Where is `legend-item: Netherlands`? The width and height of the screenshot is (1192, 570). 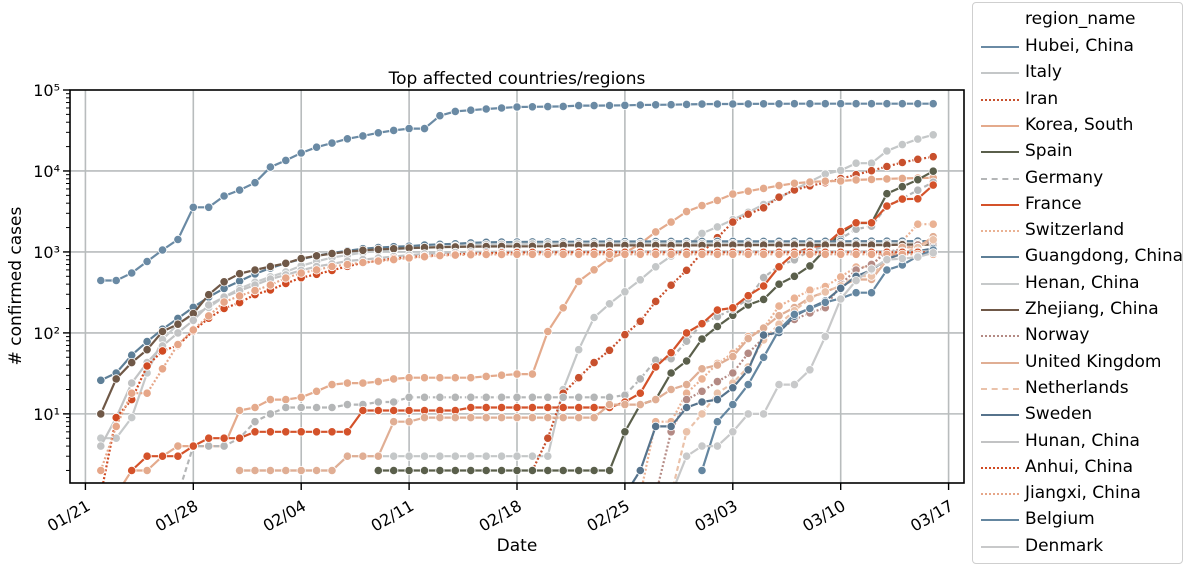 legend-item: Netherlands is located at coordinates (1077, 389).